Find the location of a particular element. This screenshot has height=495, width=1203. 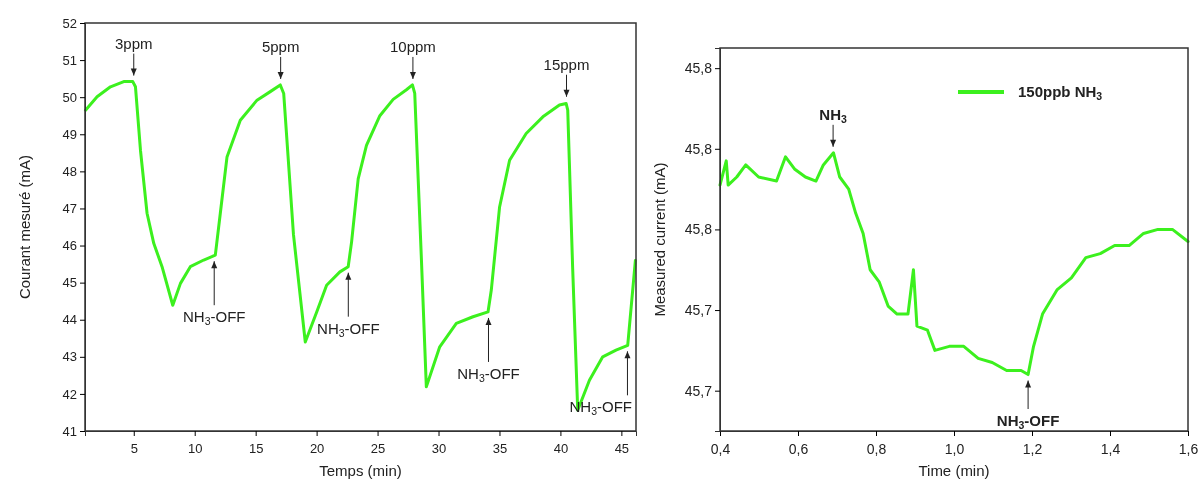

x-tick-label: 20 is located at coordinates (317, 449).